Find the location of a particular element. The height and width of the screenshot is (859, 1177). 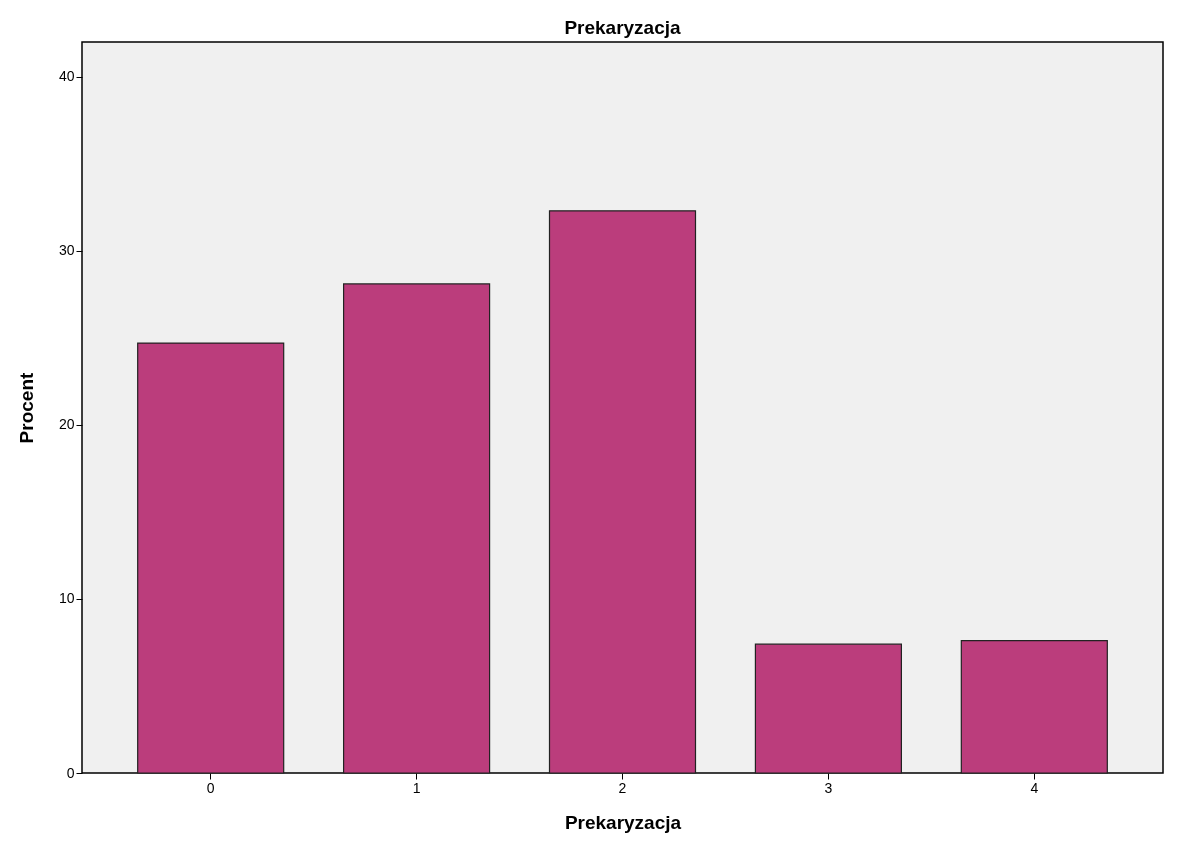

x-axis-title: Prekaryzacja is located at coordinates (623, 822).